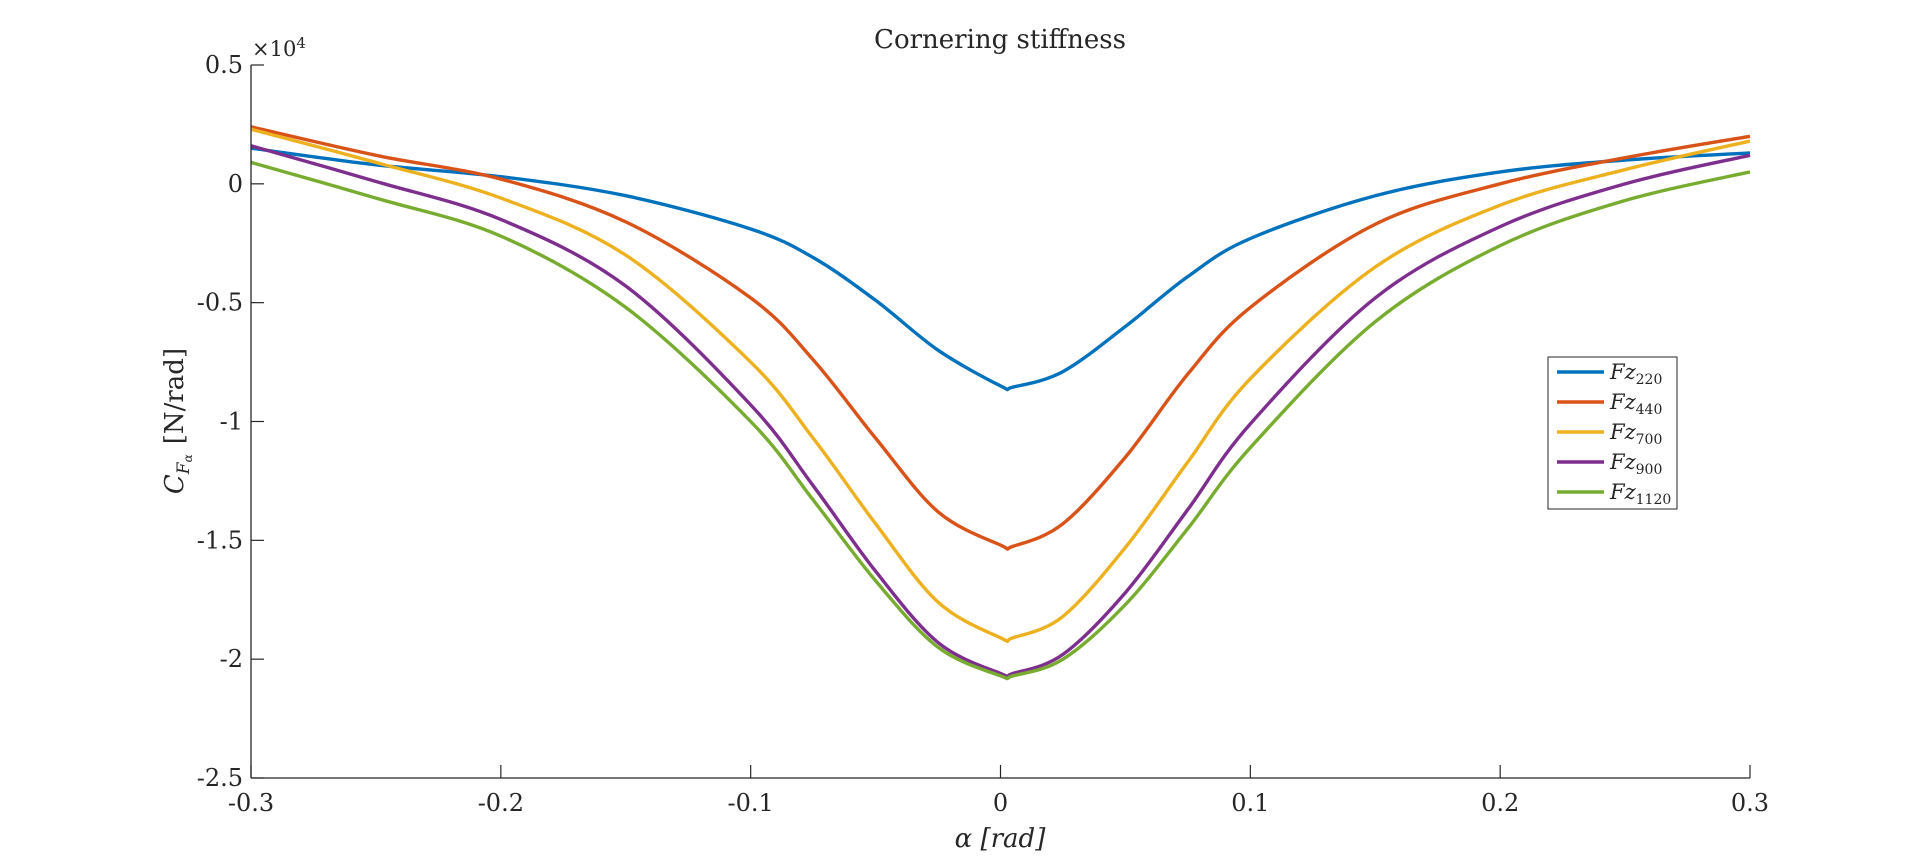 This screenshot has width=1916, height=867. I want to click on y-exponent-prefix: ×10, so click(274, 49).